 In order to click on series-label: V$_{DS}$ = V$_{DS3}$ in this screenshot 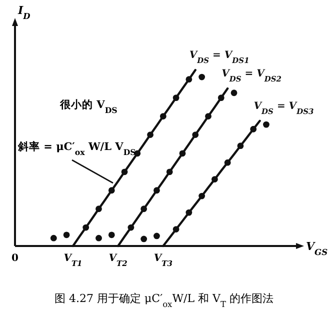, I will do `click(284, 108)`.